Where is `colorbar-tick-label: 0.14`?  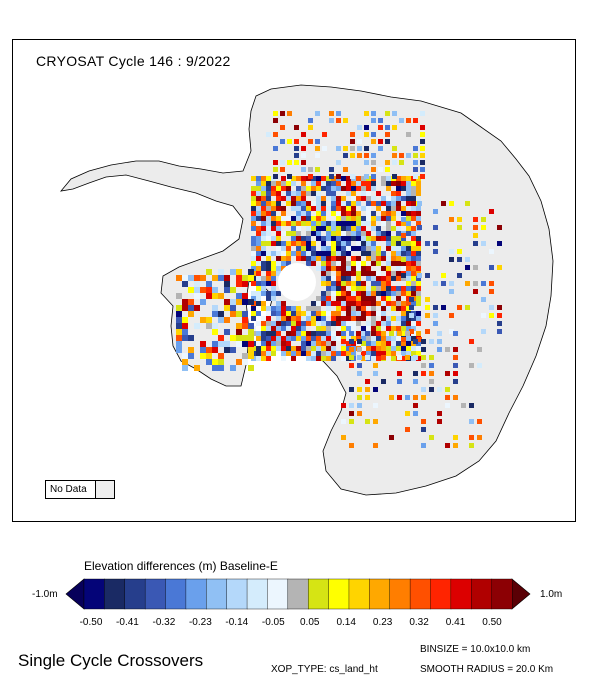 colorbar-tick-label: 0.14 is located at coordinates (346, 622).